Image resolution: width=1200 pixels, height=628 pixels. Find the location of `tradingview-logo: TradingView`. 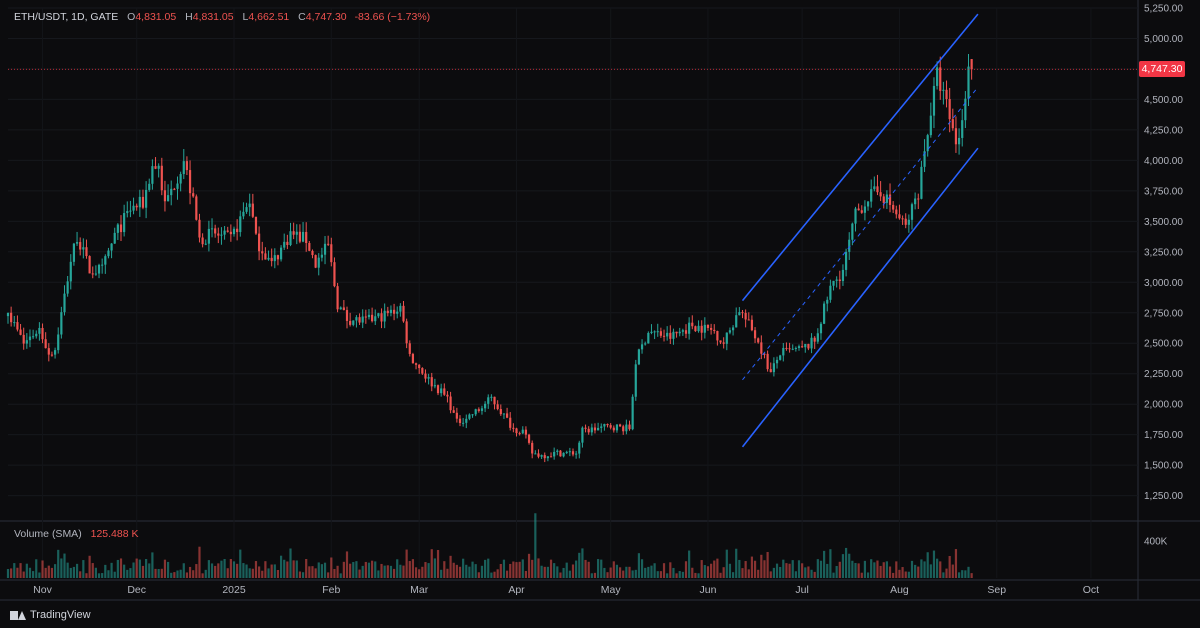

tradingview-logo: TradingView is located at coordinates (50, 615).